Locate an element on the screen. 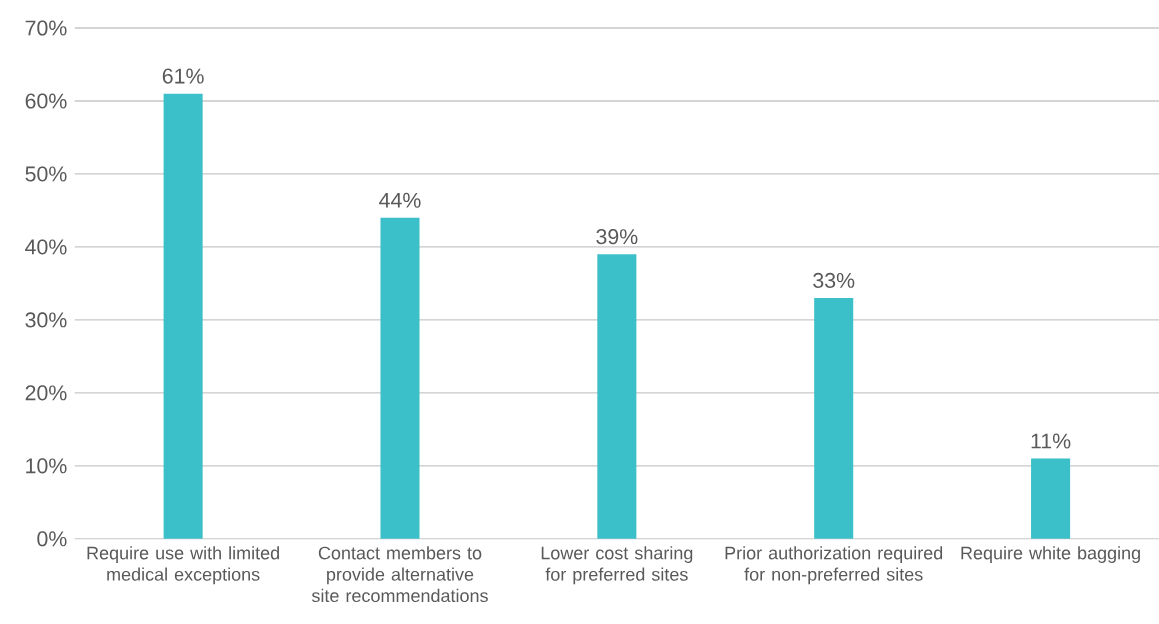  x-tick-label: Require use with limited medical exceptions is located at coordinates (183, 565).